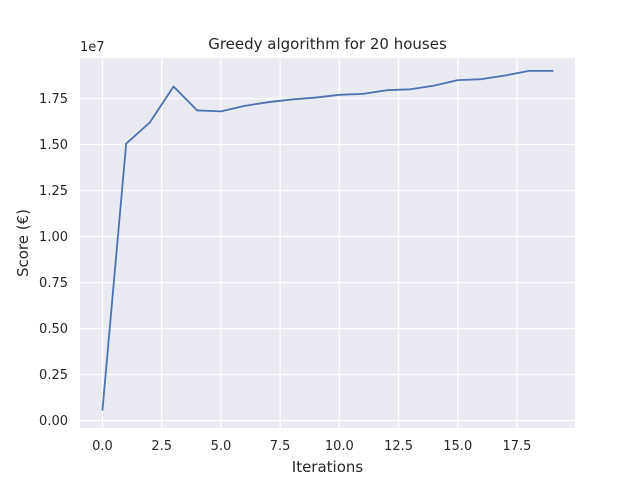 This screenshot has height=480, width=640. Describe the element at coordinates (339, 446) in the screenshot. I see `x-tick-label: 10.0` at that location.